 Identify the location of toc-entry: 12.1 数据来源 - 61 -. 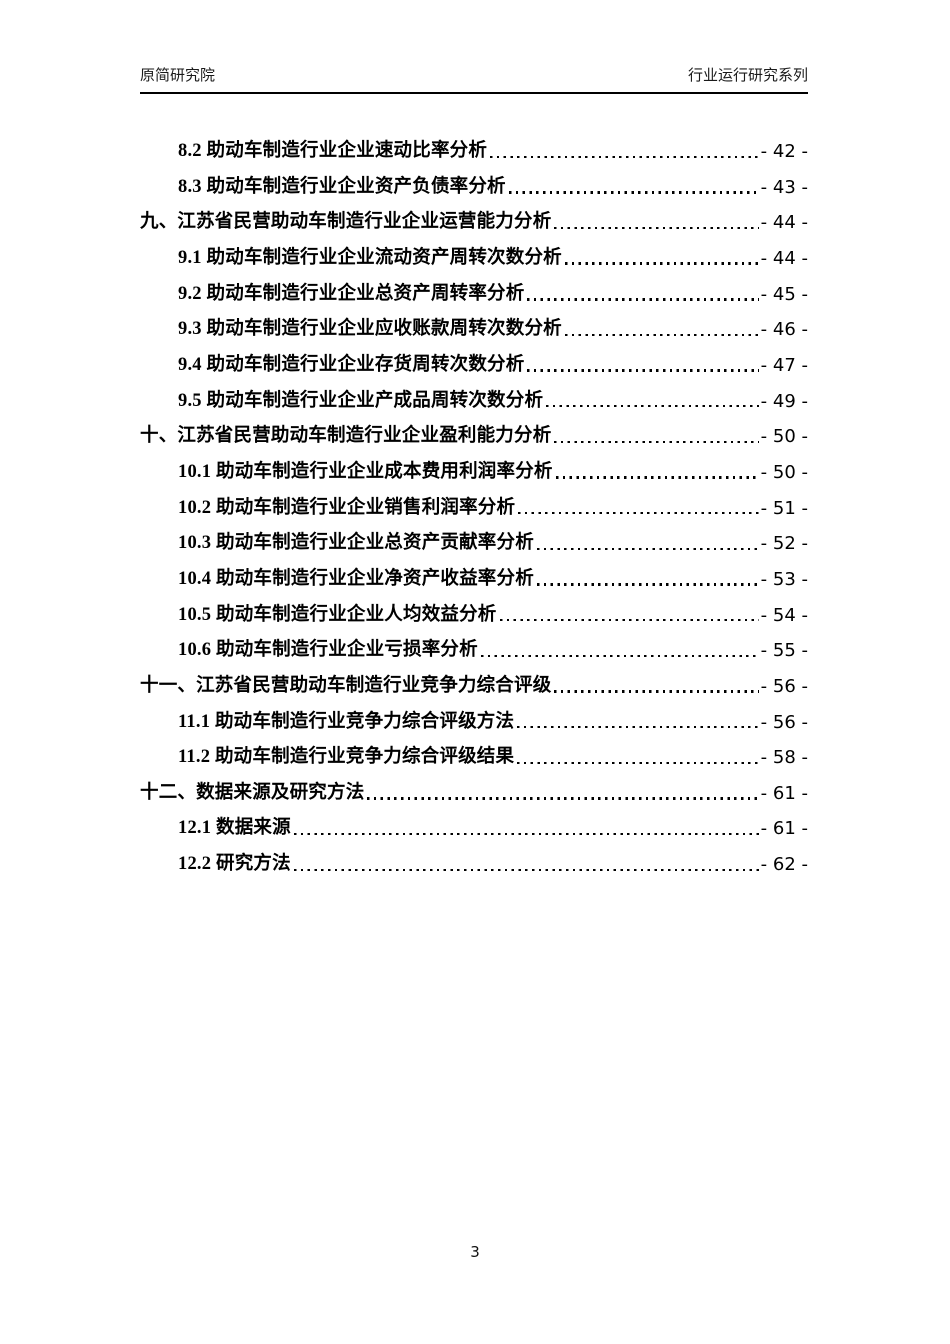
(474, 829).